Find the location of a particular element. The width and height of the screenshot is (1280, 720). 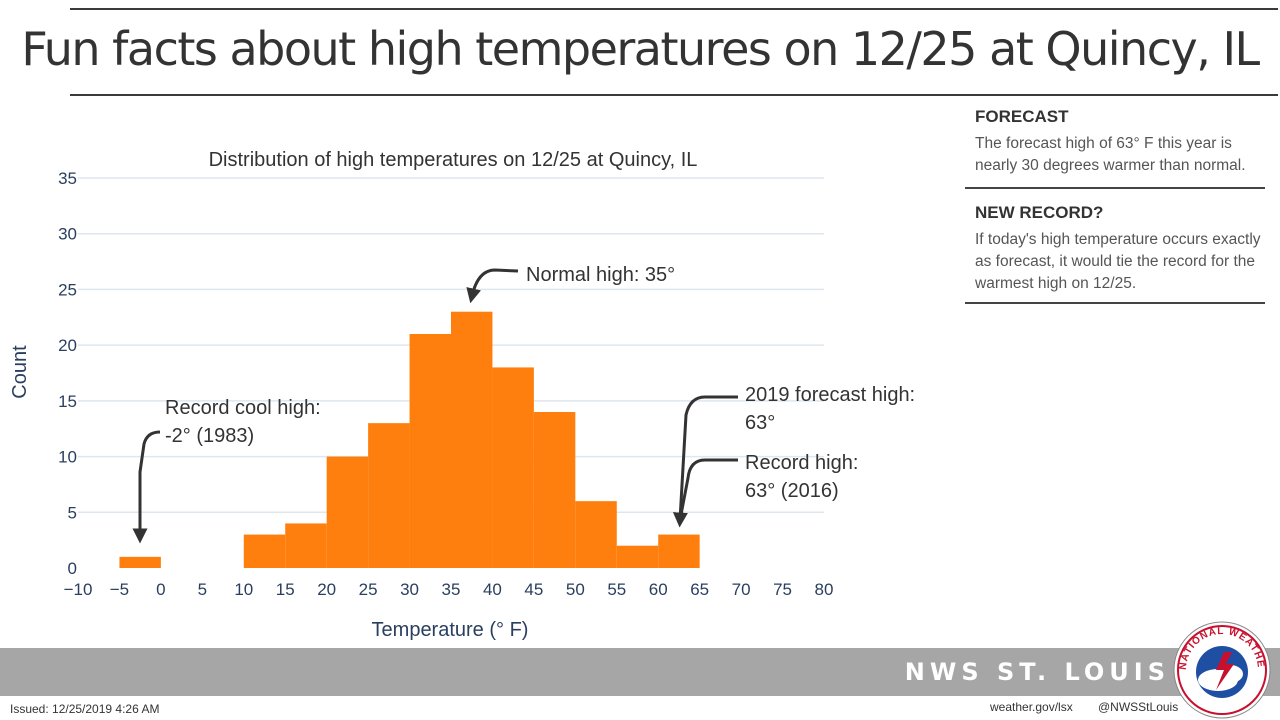

x-axis-label: Temperature (° F) is located at coordinates (450, 630).